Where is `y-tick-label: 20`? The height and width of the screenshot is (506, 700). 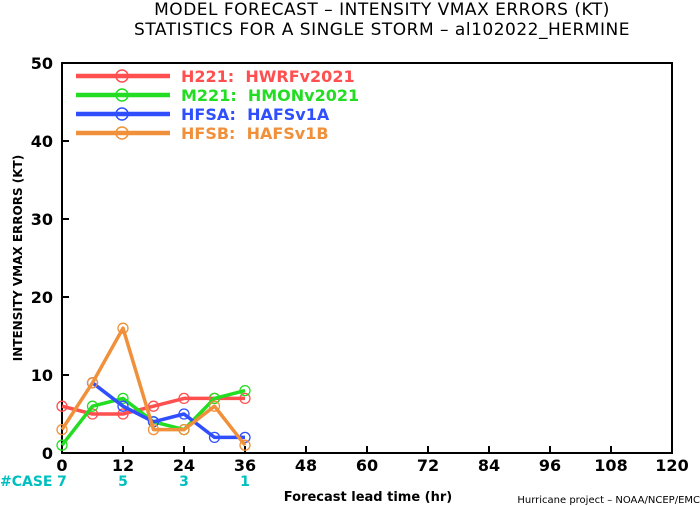
y-tick-label: 20 is located at coordinates (42, 297).